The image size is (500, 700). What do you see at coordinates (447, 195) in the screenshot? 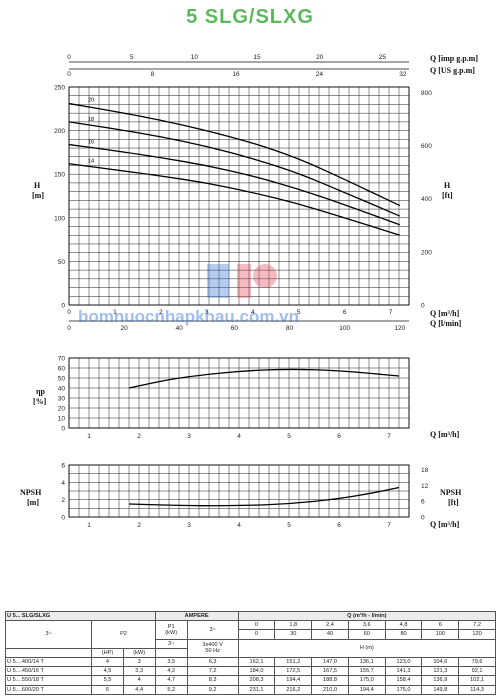
I see `head-yr-unit: [ft]` at bounding box center [447, 195].